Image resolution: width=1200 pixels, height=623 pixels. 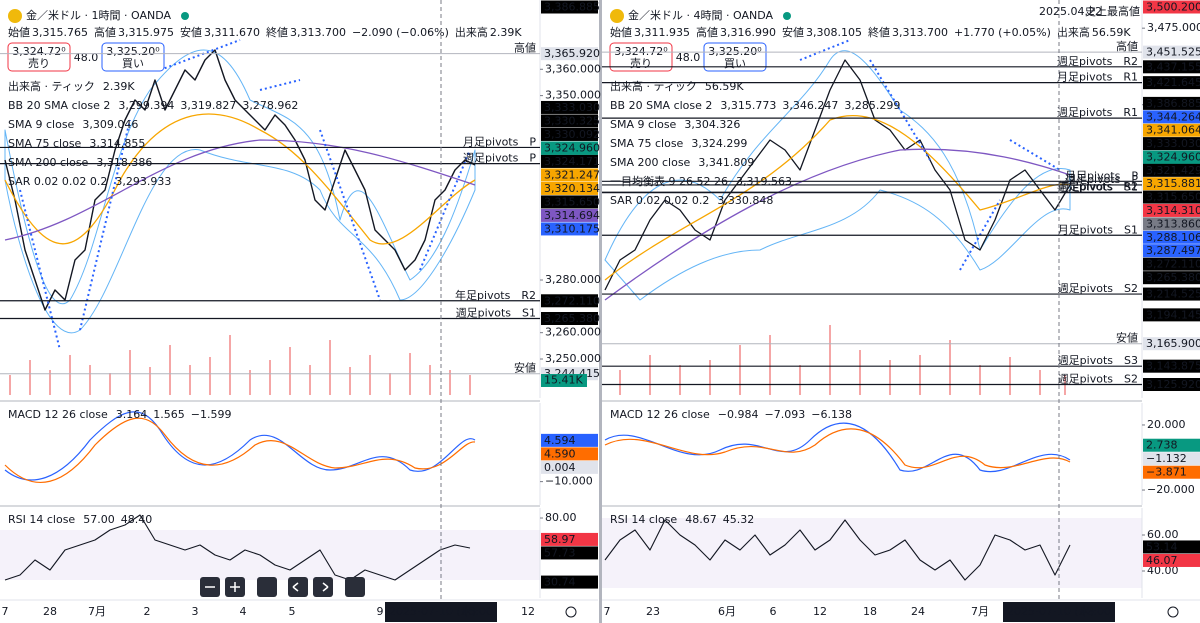 What do you see at coordinates (870, 611) in the screenshot?
I see `date-label: 18` at bounding box center [870, 611].